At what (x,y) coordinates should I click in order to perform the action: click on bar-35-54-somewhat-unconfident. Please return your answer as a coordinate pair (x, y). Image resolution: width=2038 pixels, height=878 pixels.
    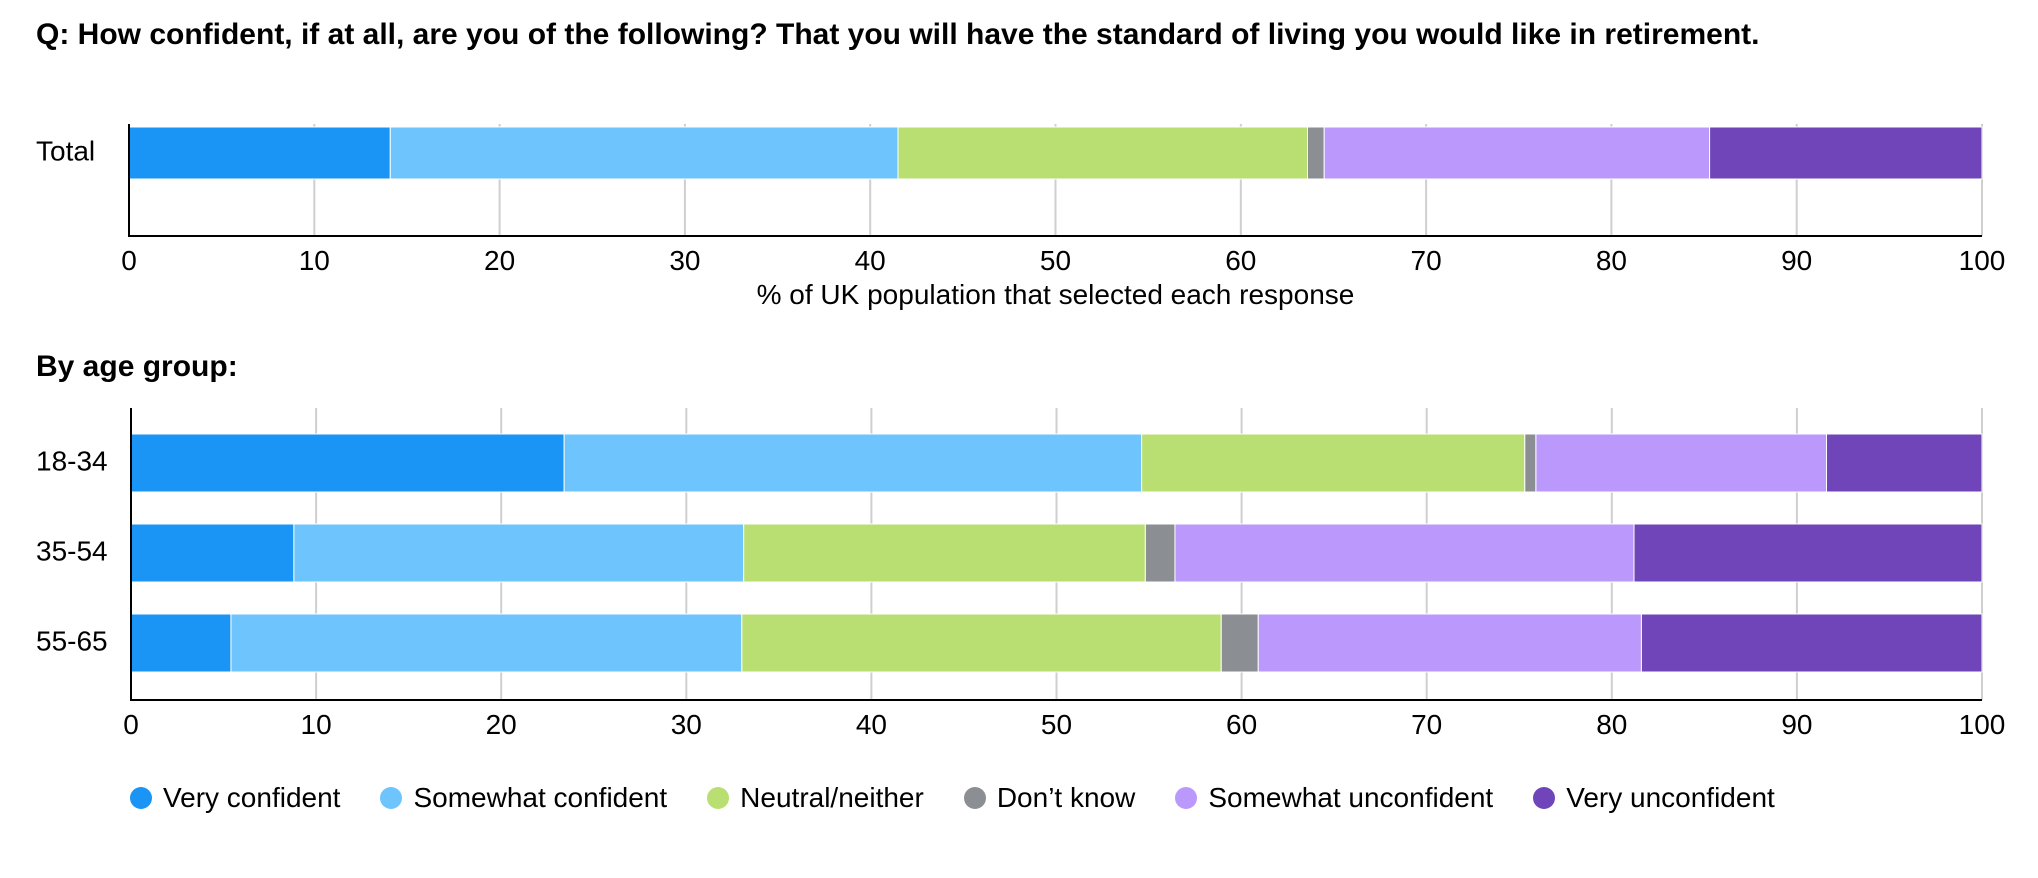
    Looking at the image, I should click on (1404, 553).